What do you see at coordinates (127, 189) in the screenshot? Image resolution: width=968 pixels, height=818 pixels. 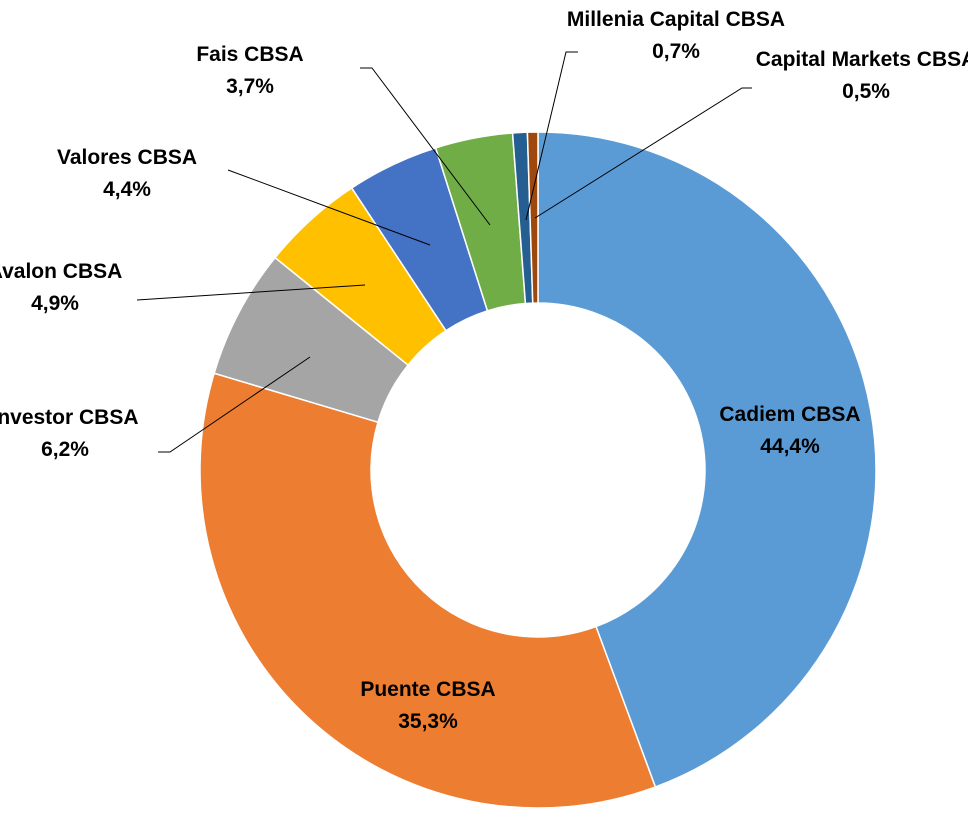 I see `value-label: 4,4%` at bounding box center [127, 189].